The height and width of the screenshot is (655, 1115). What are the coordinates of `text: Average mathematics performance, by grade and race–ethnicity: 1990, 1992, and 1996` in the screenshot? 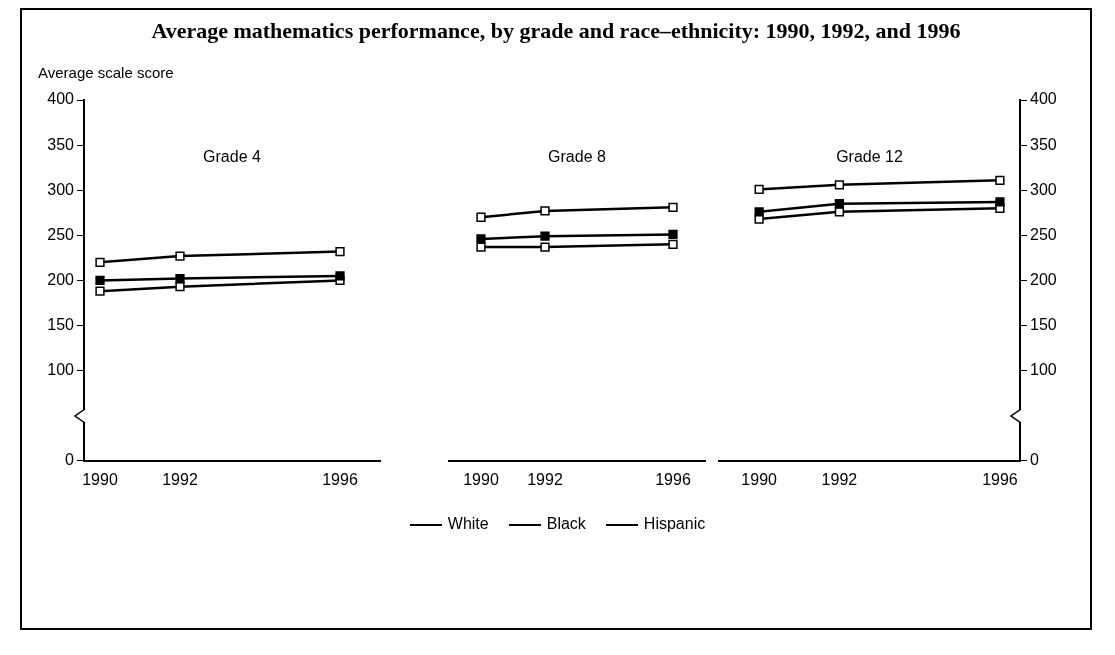 It's located at (556, 31).